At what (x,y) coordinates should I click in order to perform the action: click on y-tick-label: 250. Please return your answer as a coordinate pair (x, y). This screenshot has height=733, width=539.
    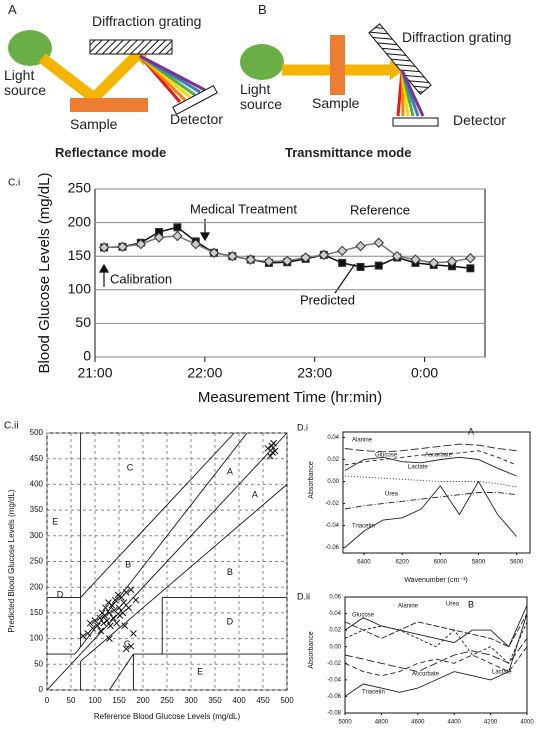
    Looking at the image, I should click on (37, 561).